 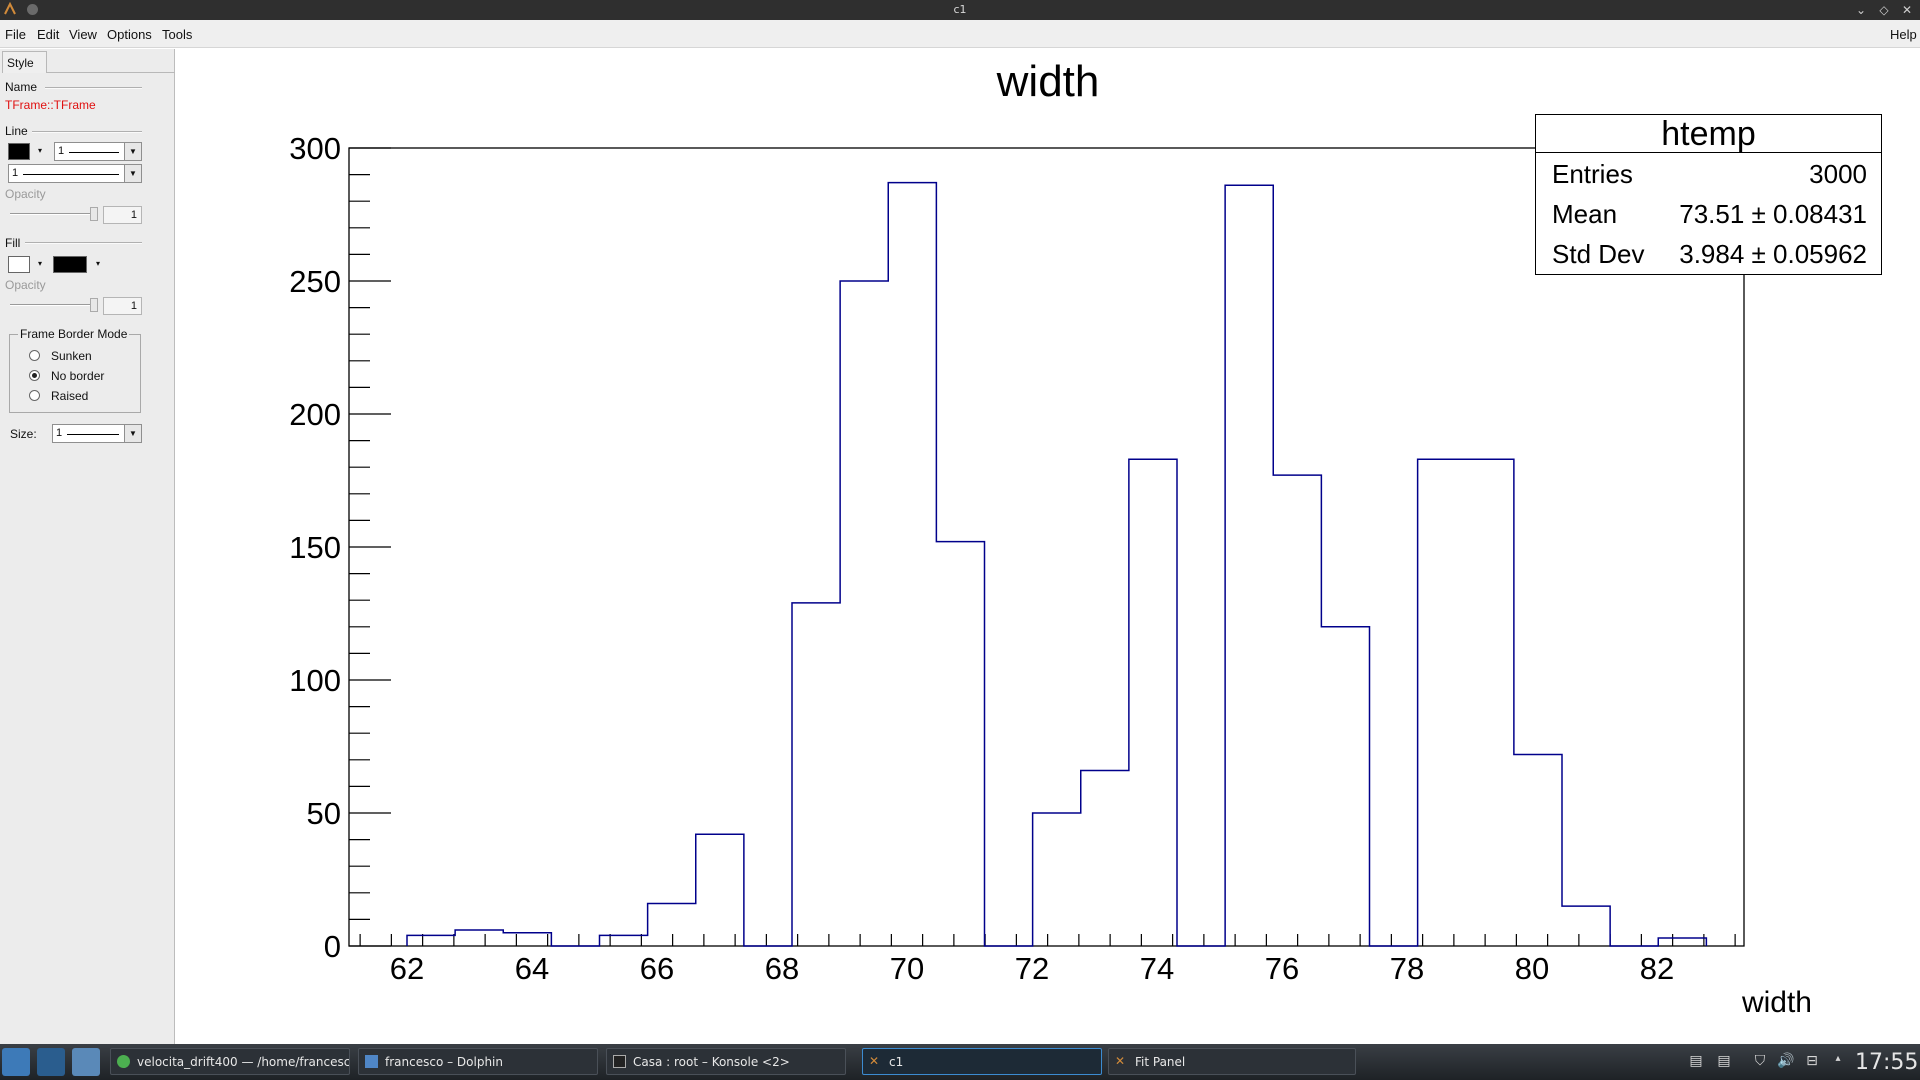 What do you see at coordinates (15, 34) in the screenshot?
I see `menu-file: File` at bounding box center [15, 34].